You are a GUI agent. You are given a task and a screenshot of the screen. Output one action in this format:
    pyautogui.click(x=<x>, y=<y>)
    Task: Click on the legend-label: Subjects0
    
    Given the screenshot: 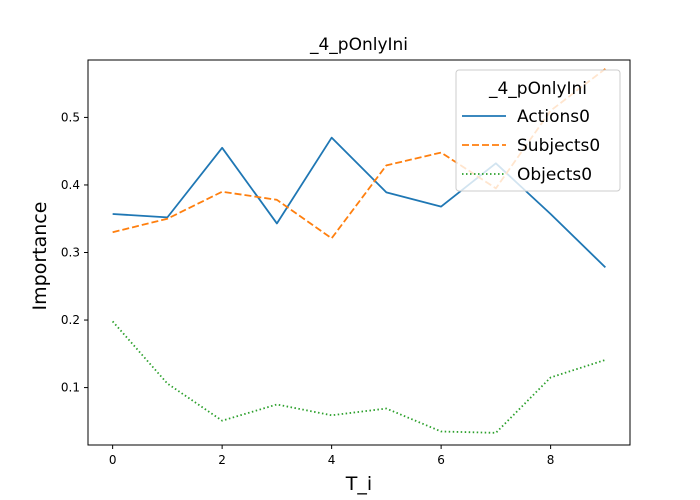 What is the action you would take?
    pyautogui.click(x=558, y=146)
    